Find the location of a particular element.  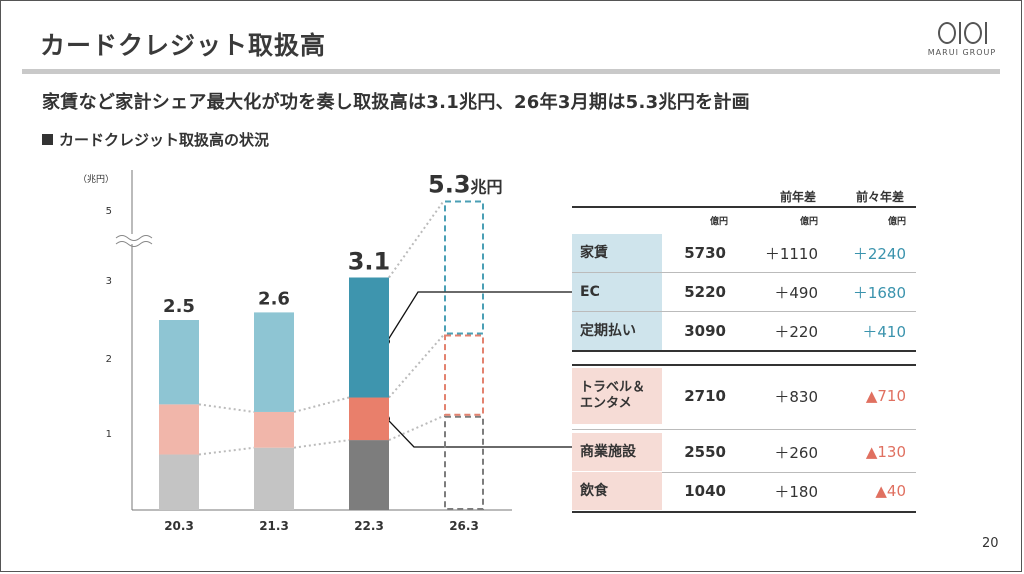

row-label: トラベル＆エンタメ is located at coordinates (617, 396).